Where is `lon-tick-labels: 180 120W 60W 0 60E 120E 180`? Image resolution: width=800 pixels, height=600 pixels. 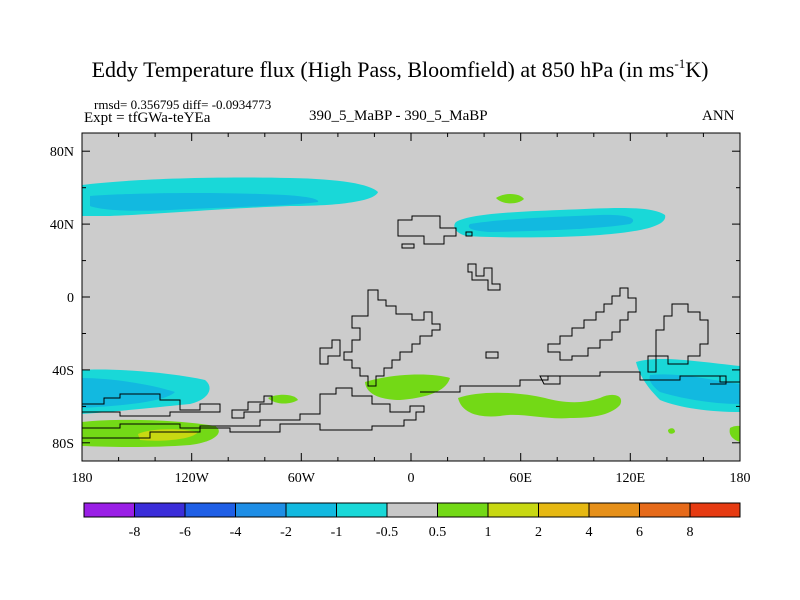 lon-tick-labels: 180 120W 60W 0 60E 120E 180 is located at coordinates (411, 478).